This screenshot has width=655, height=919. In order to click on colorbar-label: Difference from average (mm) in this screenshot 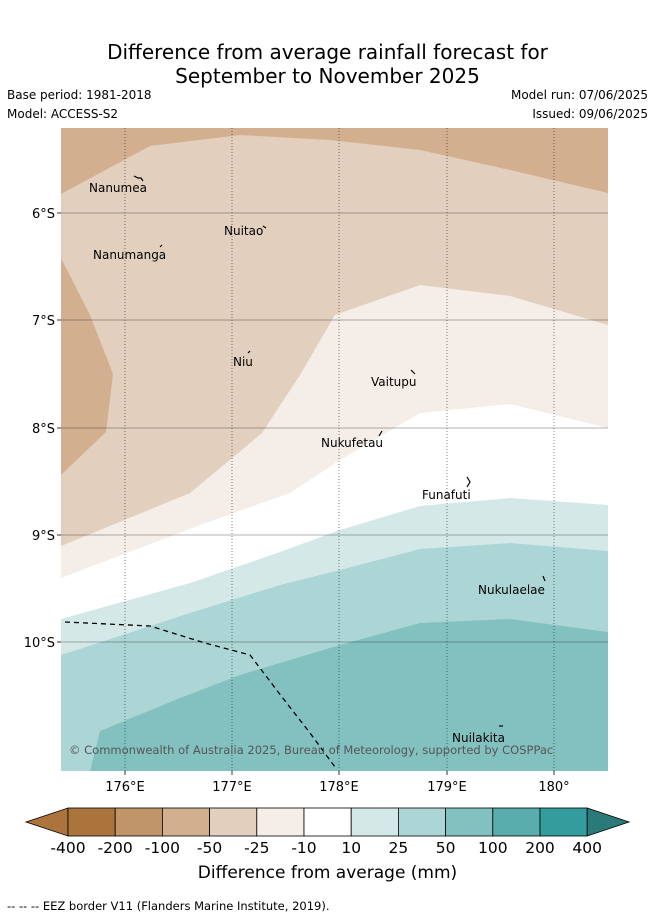, I will do `click(327, 873)`.